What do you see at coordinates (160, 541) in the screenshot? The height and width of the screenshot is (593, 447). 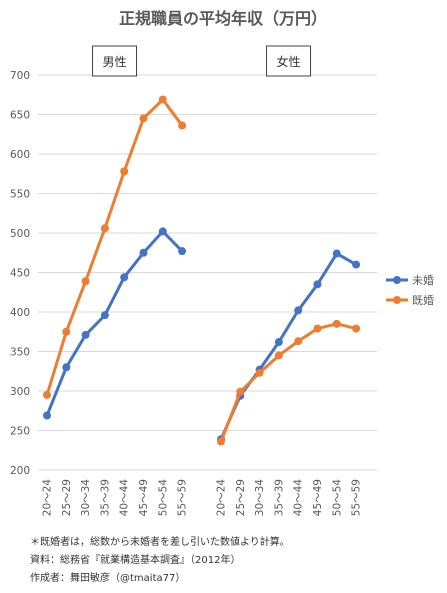 I see `note-line-1: ＊既婚者は，総数から未婚者を差し引いた数値より計算。` at bounding box center [160, 541].